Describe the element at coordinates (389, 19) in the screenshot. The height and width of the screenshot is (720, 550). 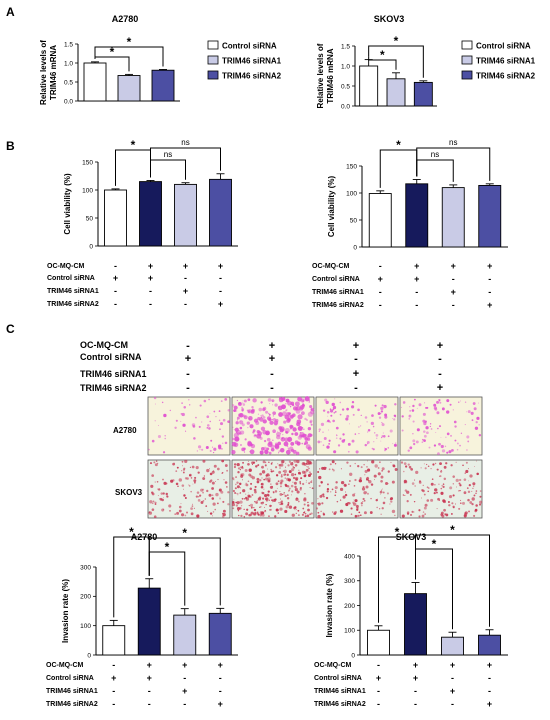
I see `chart-title: SKOV3` at that location.